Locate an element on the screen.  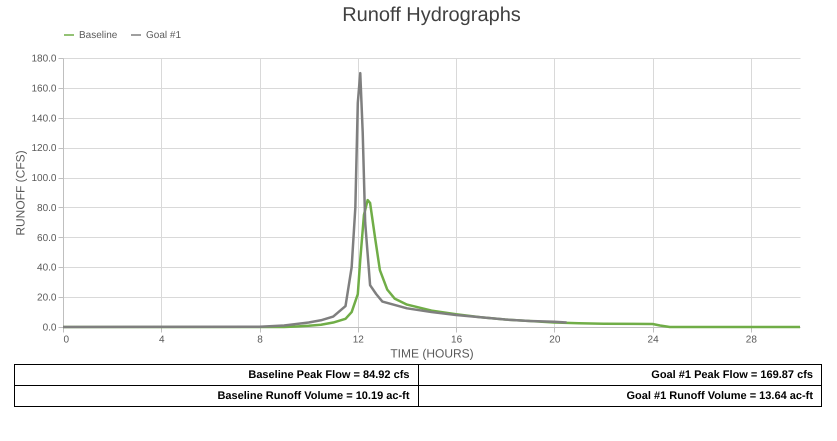
legend-label: Baseline is located at coordinates (98, 35).